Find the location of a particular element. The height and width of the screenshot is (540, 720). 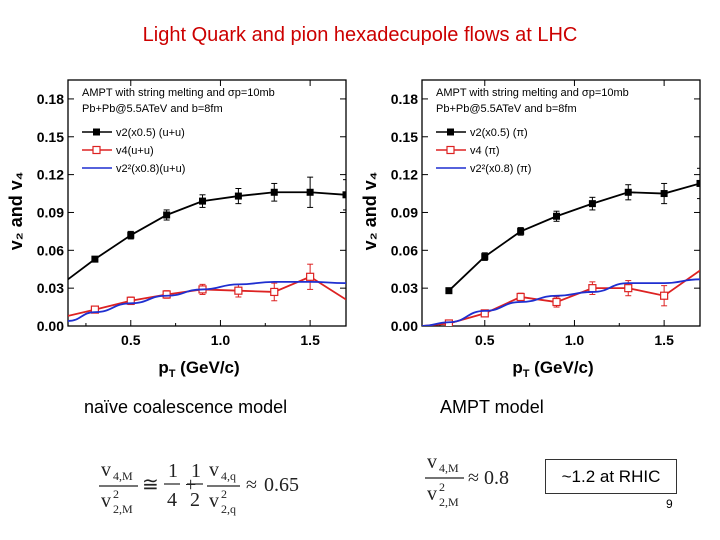

formula-left-plus: + is located at coordinates (190, 485).